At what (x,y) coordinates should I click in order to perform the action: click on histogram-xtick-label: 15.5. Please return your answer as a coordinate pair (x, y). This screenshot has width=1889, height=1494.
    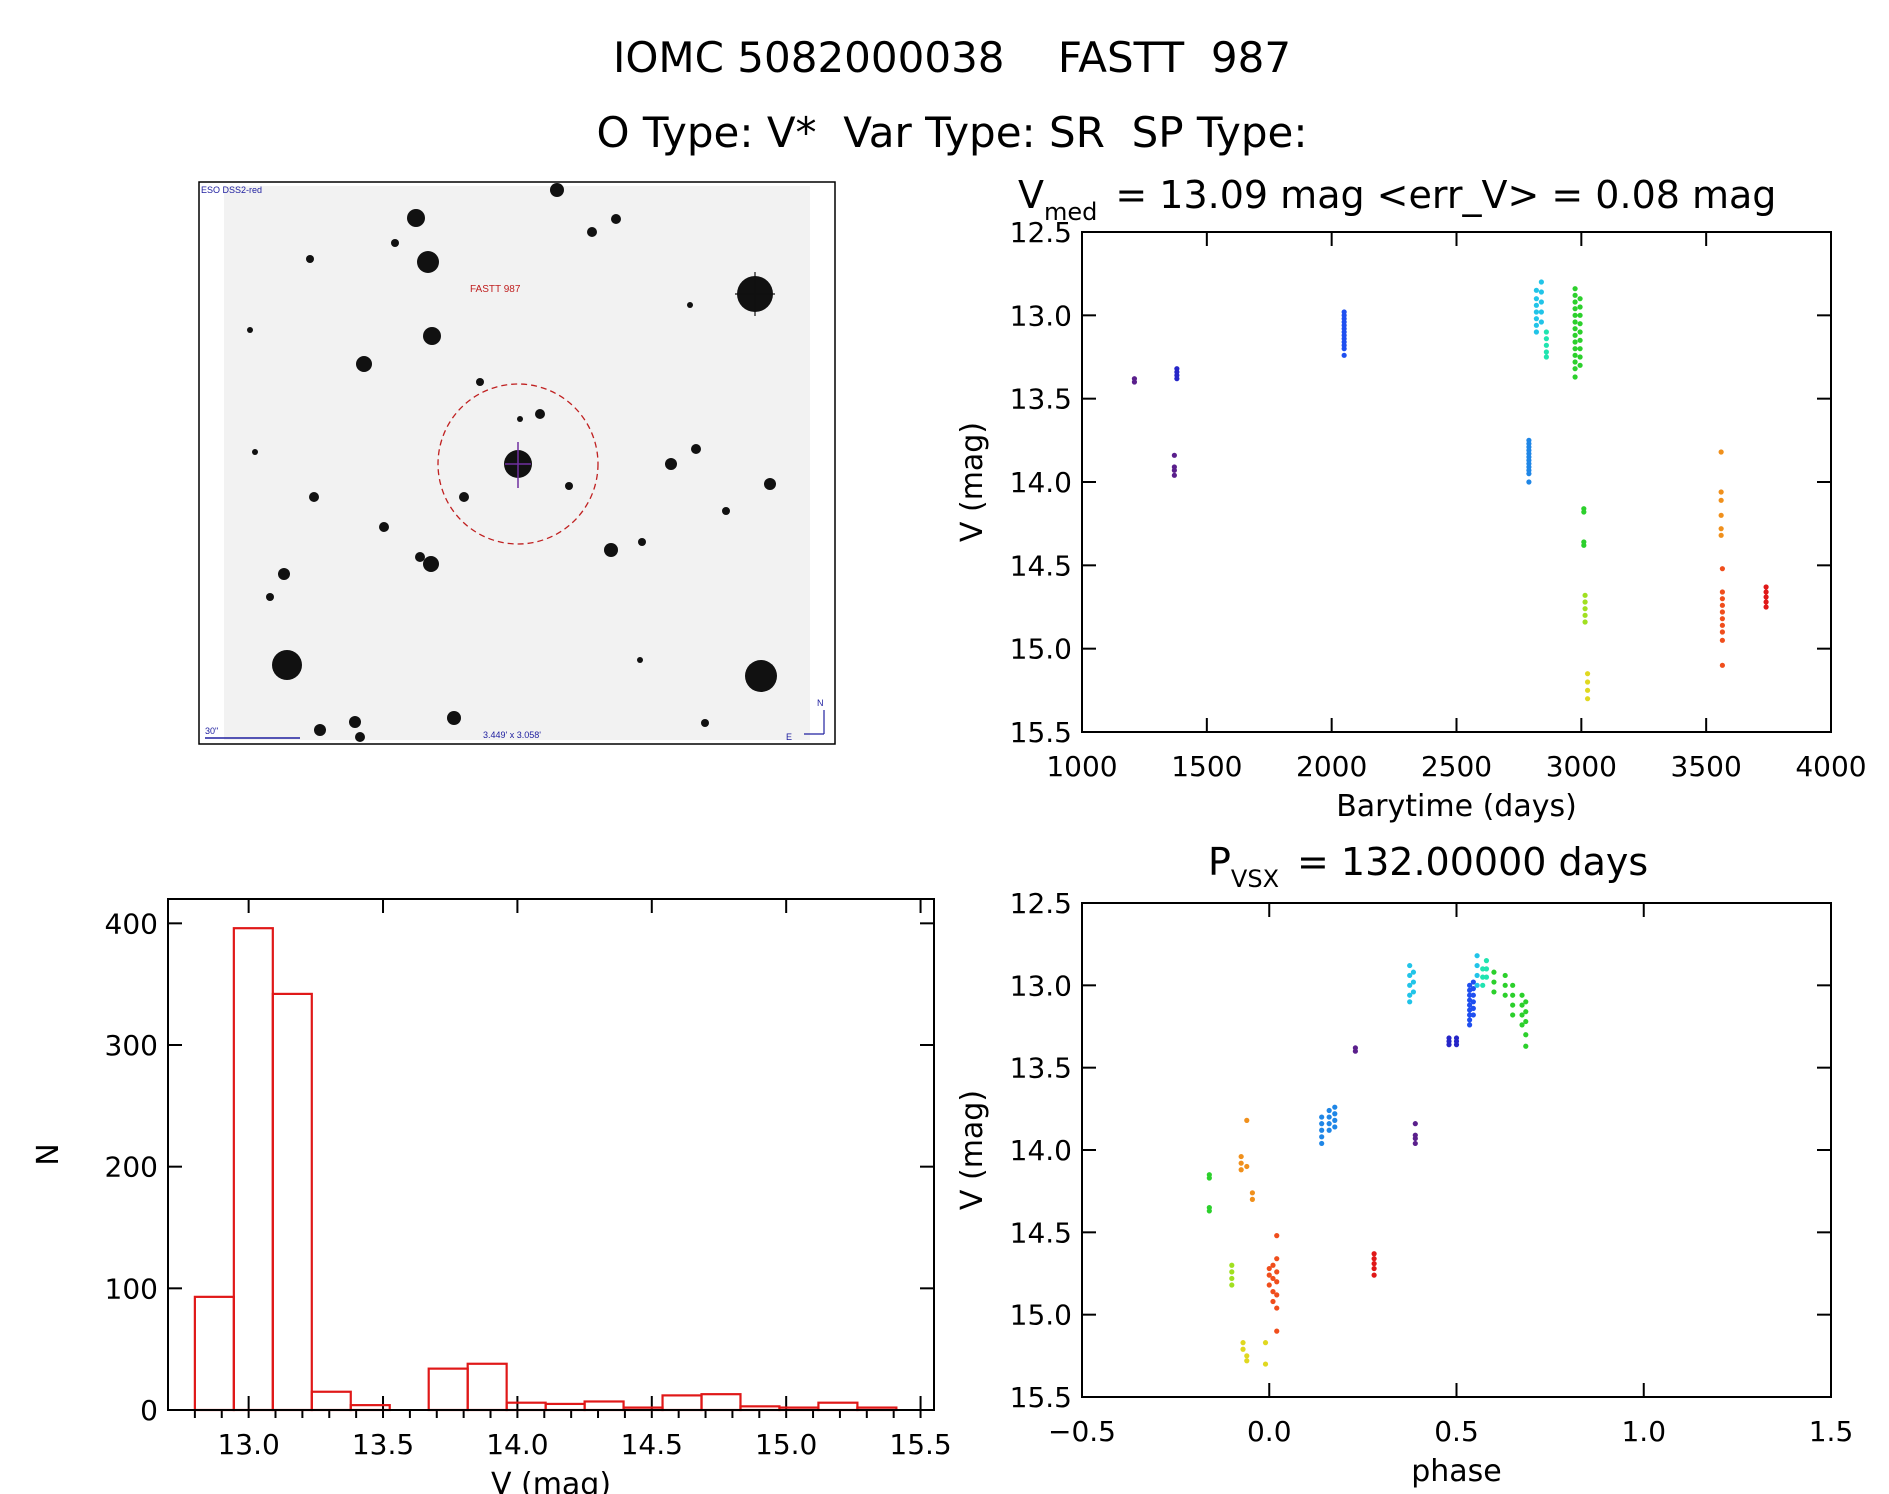
    Looking at the image, I should click on (920, 1444).